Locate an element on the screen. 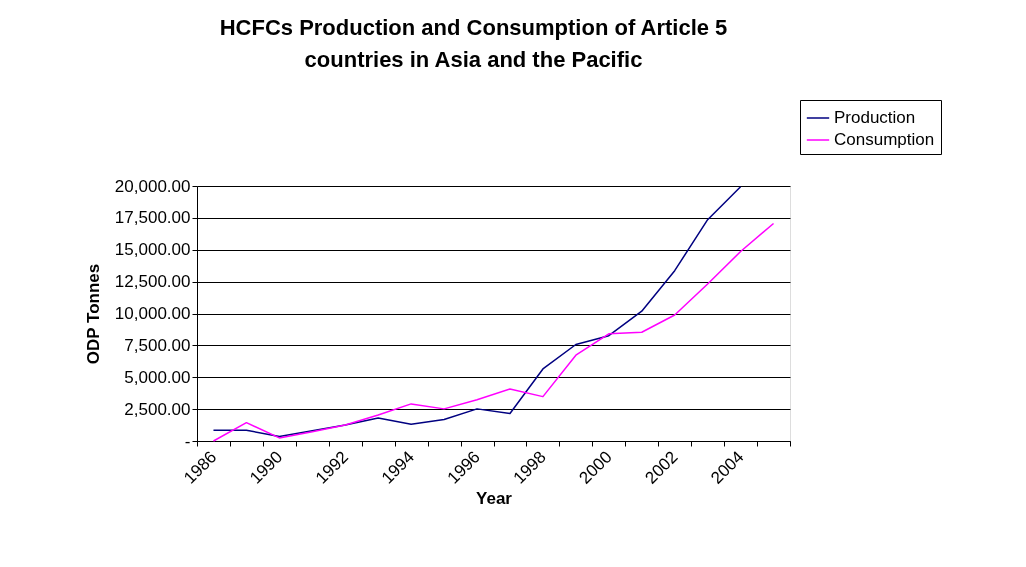 Image resolution: width=1026 pixels, height=567 pixels. y-tick-label: 5,000.00 is located at coordinates (157, 377).